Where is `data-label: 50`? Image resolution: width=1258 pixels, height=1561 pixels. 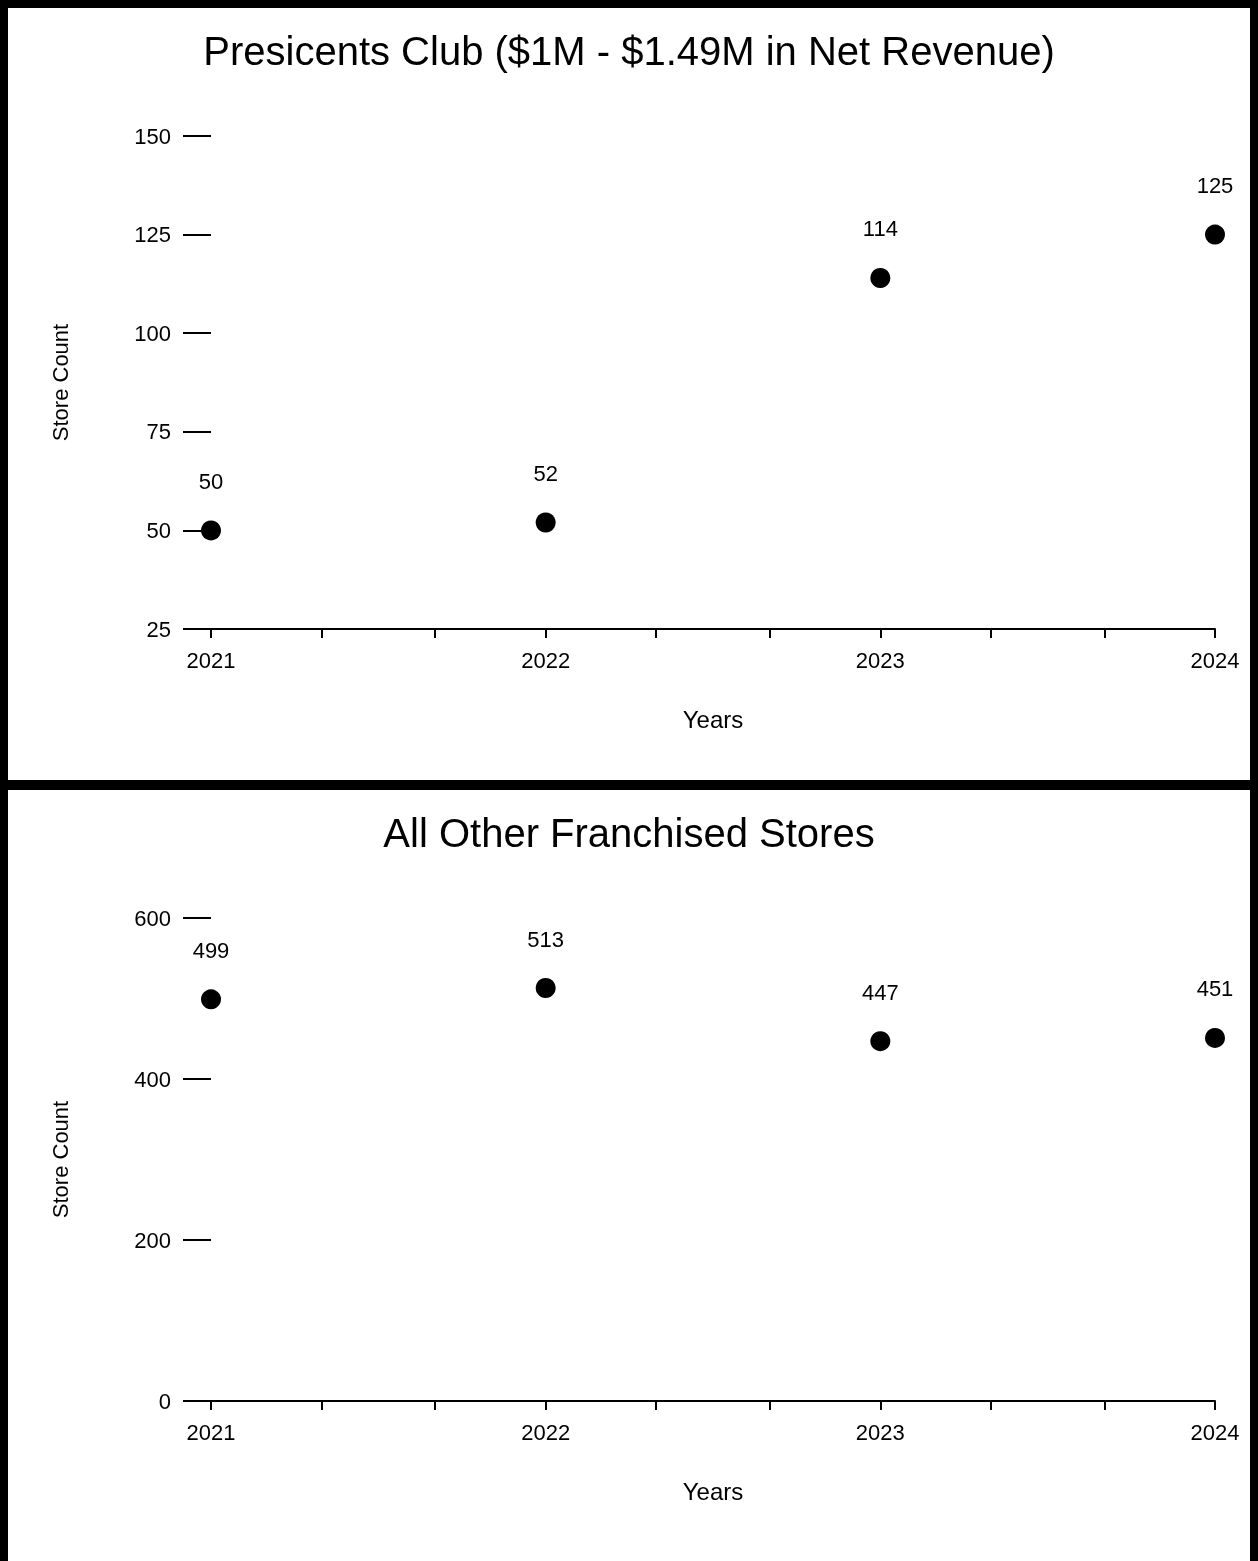
data-label: 50 is located at coordinates (211, 481).